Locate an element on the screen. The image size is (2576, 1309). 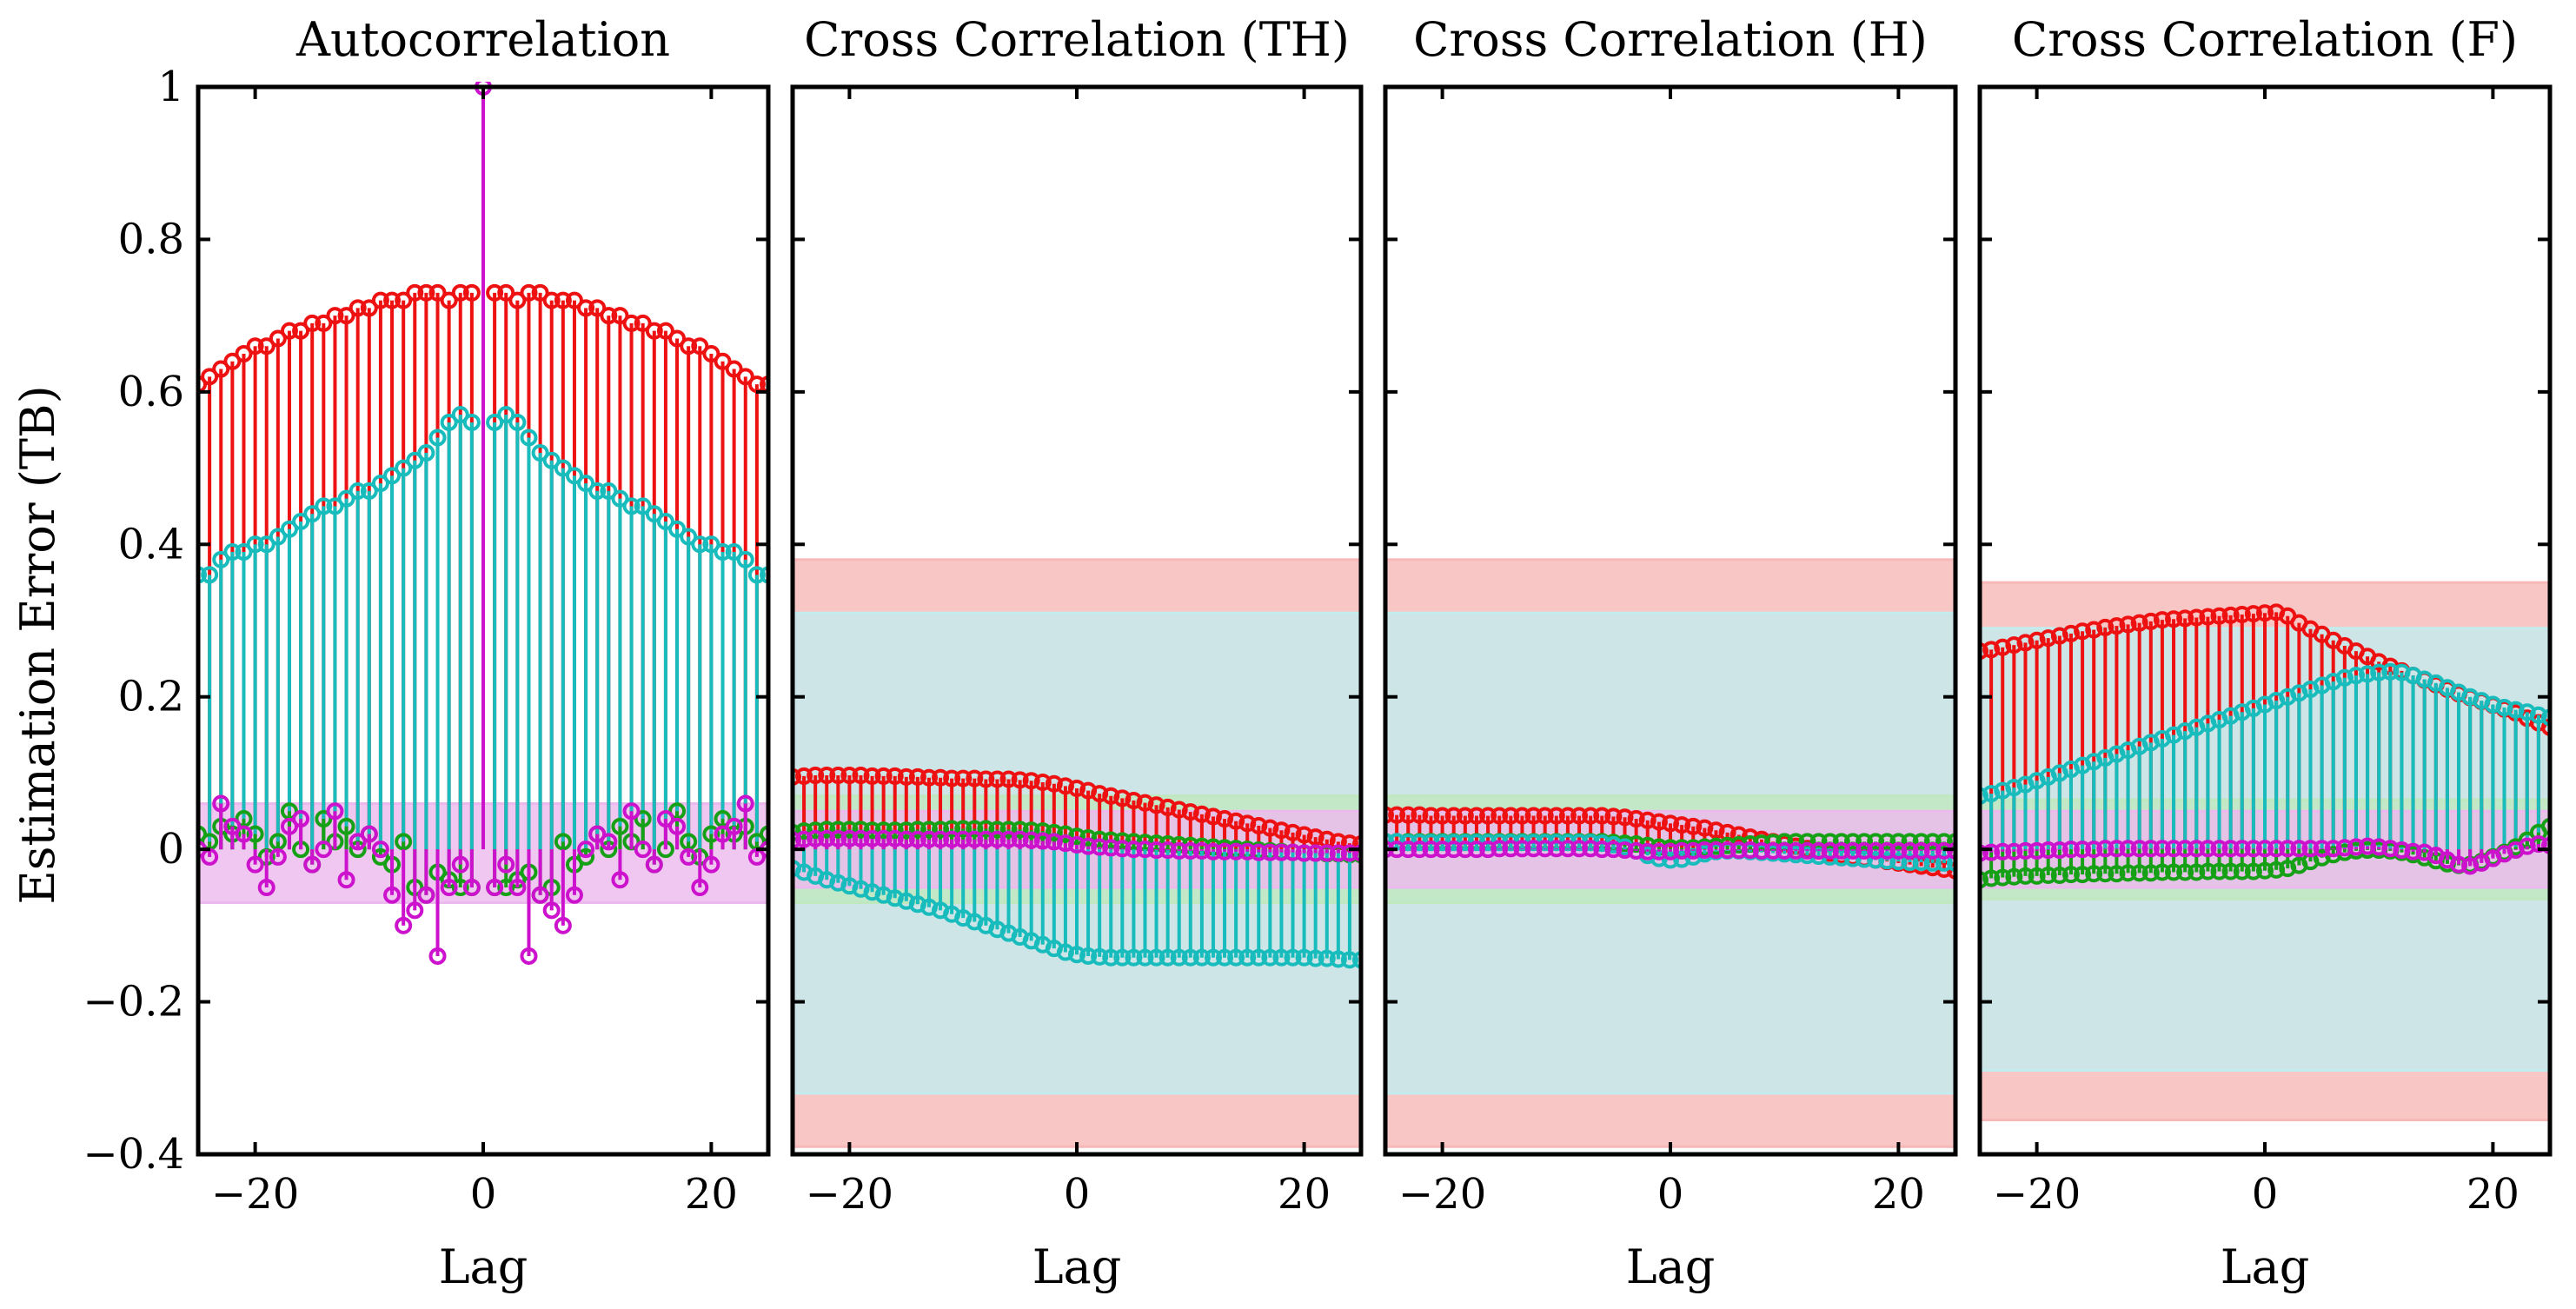
series-group is located at coordinates (483, 523).